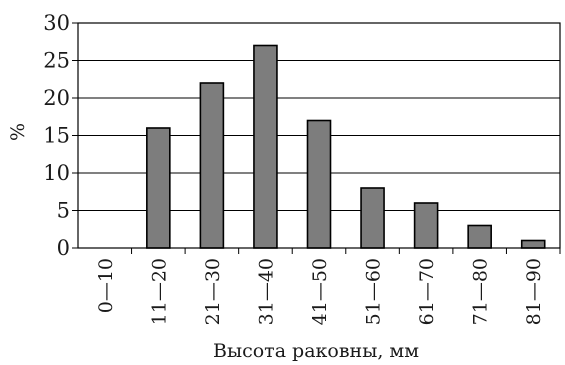  What do you see at coordinates (427, 291) in the screenshot?
I see `x-tick-label: 61—70` at bounding box center [427, 291].